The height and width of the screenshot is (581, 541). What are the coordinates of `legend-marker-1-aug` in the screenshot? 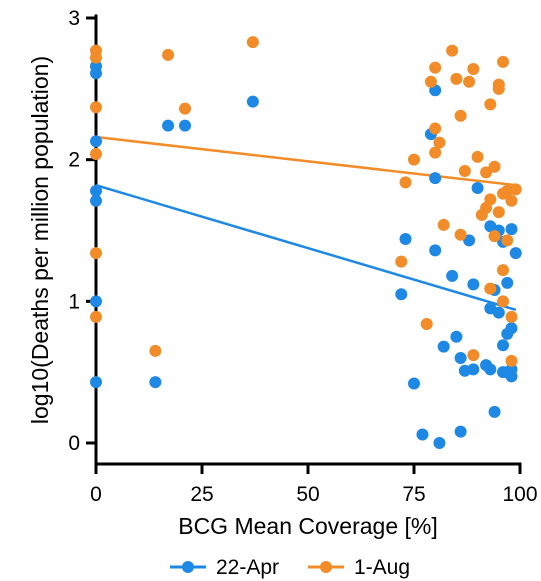 It's located at (326, 567).